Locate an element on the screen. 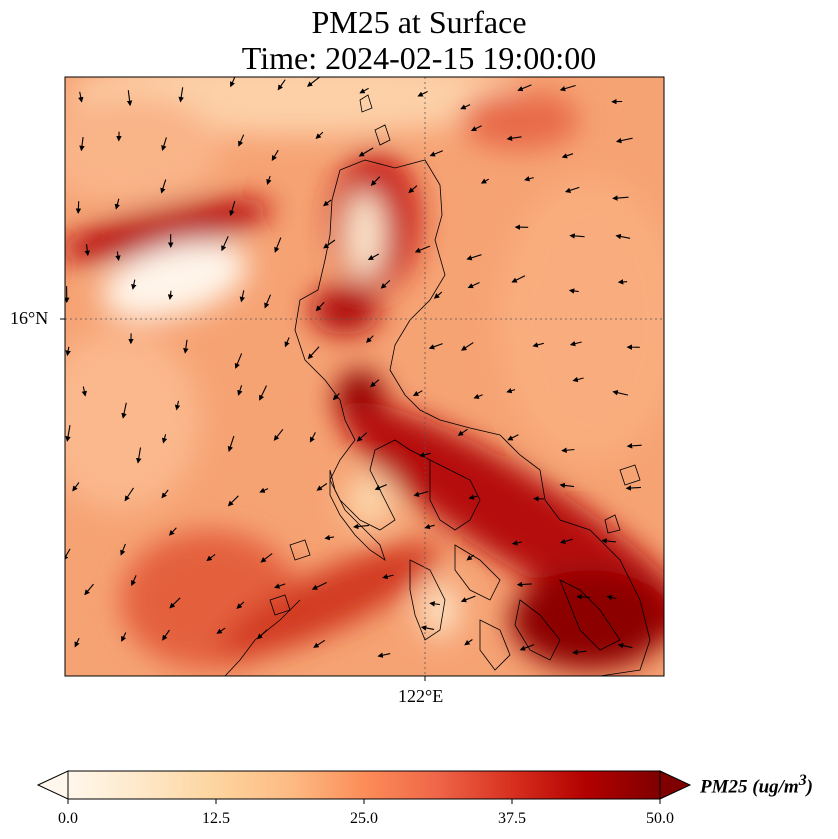 The image size is (838, 839). colorbar-max-extend is located at coordinates (675, 785).